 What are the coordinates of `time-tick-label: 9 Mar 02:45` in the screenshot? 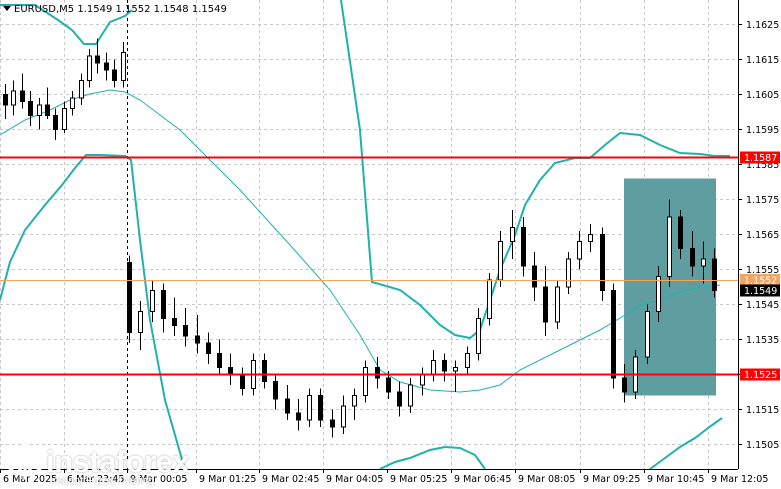 It's located at (290, 479).